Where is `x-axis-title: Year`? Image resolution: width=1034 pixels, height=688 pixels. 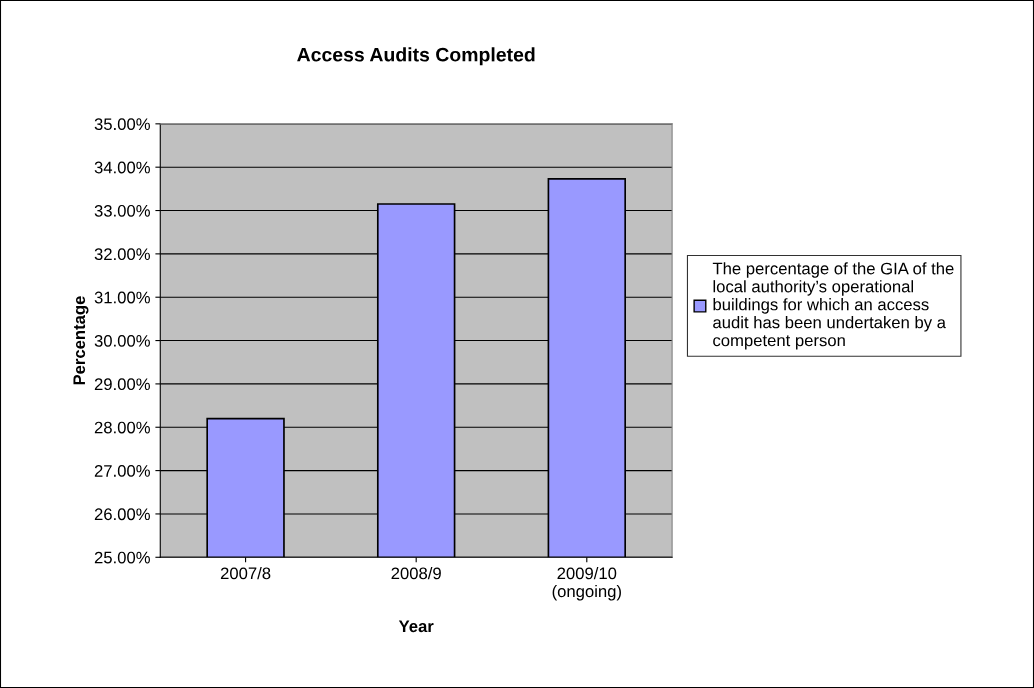
x-axis-title: Year is located at coordinates (416, 626).